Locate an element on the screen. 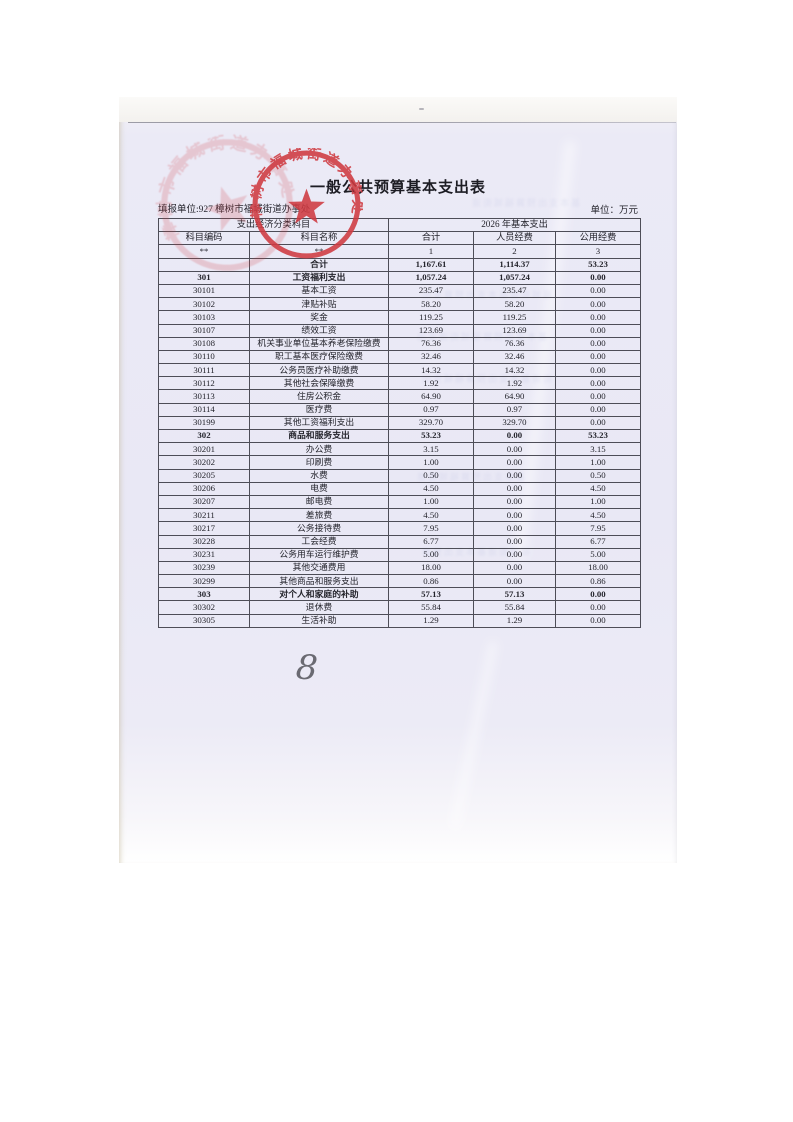  cell-code: 30101 is located at coordinates (204, 291).